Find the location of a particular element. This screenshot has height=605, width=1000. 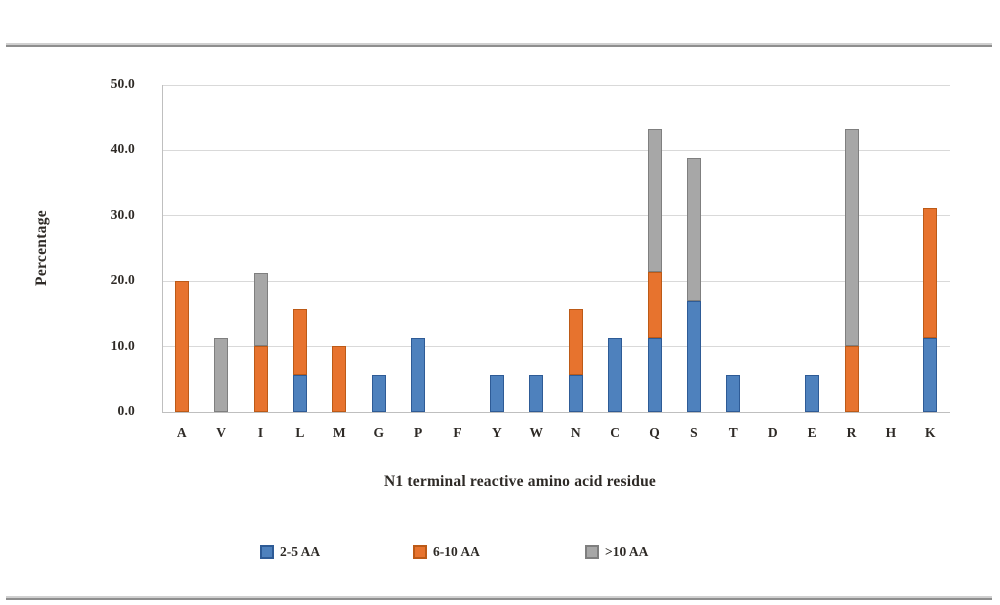

legend-item: 6-10 AA is located at coordinates (446, 552).